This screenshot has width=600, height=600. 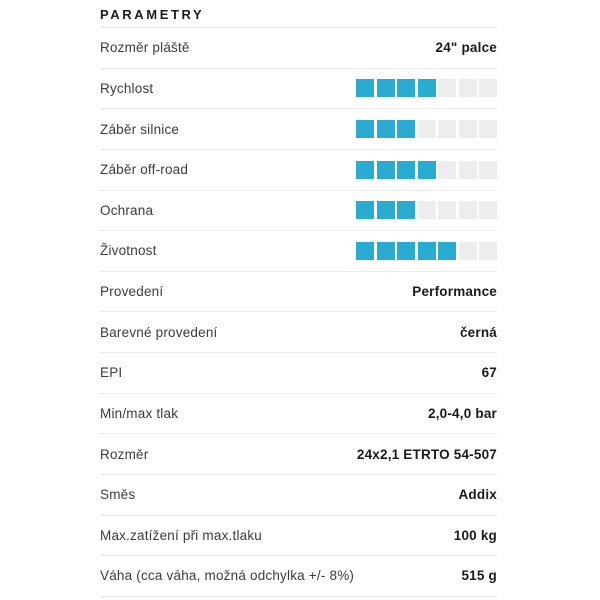 I want to click on parameter-label: Váha (cca váha, možná odchylka +/- 8%), so click(x=227, y=576).